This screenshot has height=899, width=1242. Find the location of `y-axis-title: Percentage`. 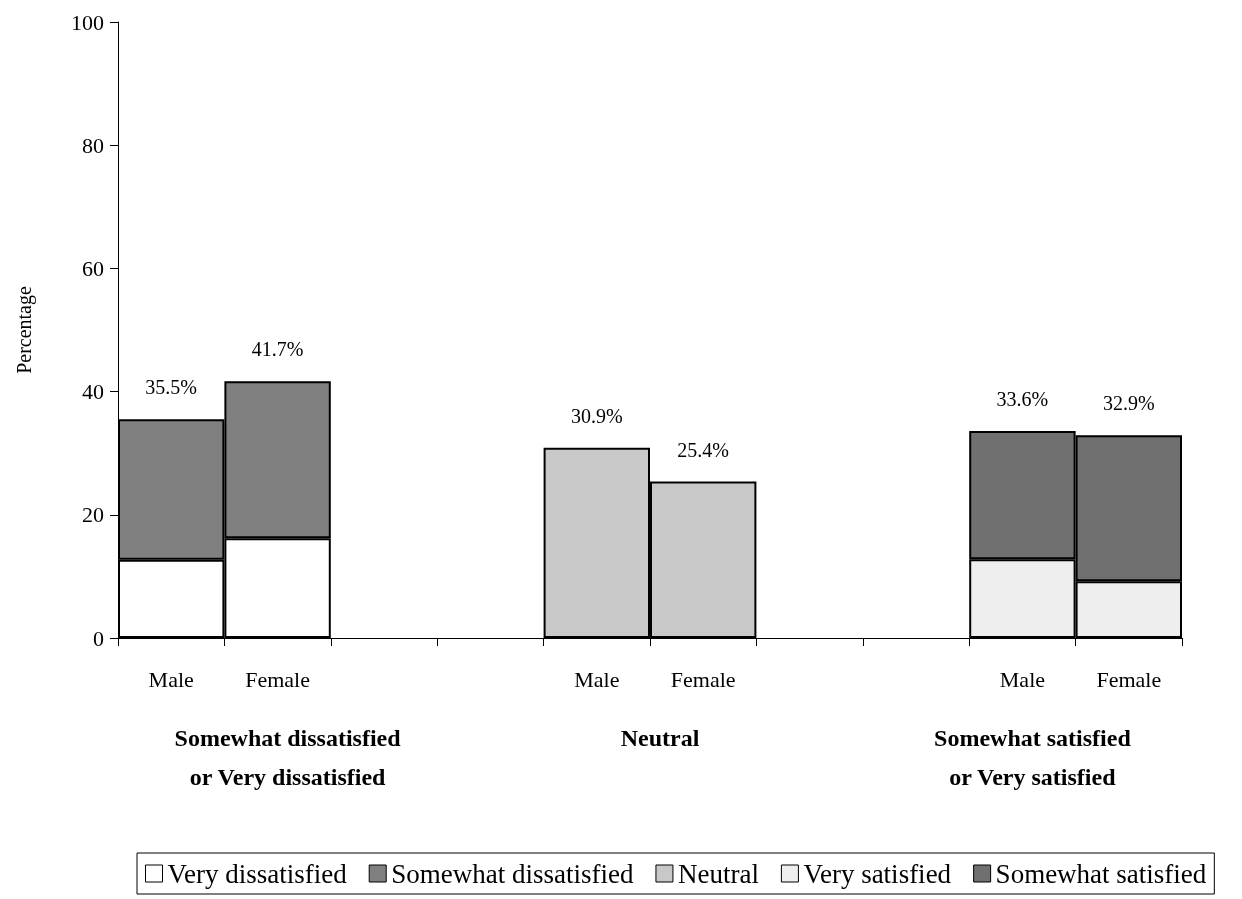

y-axis-title: Percentage is located at coordinates (24, 330).